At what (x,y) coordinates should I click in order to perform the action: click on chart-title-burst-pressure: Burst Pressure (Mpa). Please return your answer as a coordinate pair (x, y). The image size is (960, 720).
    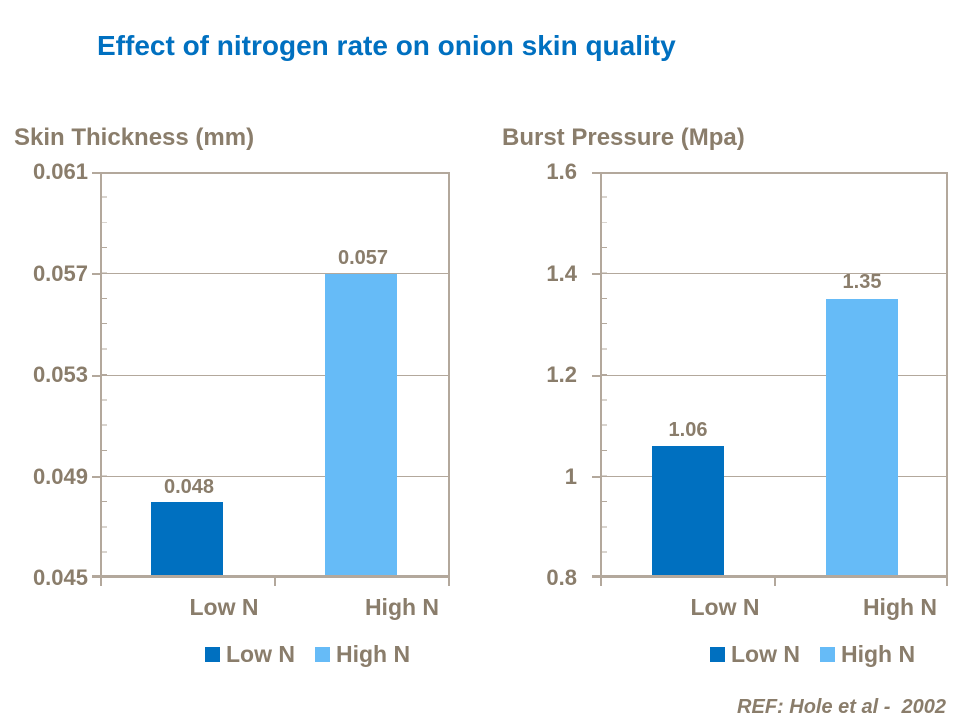
    Looking at the image, I should click on (623, 137).